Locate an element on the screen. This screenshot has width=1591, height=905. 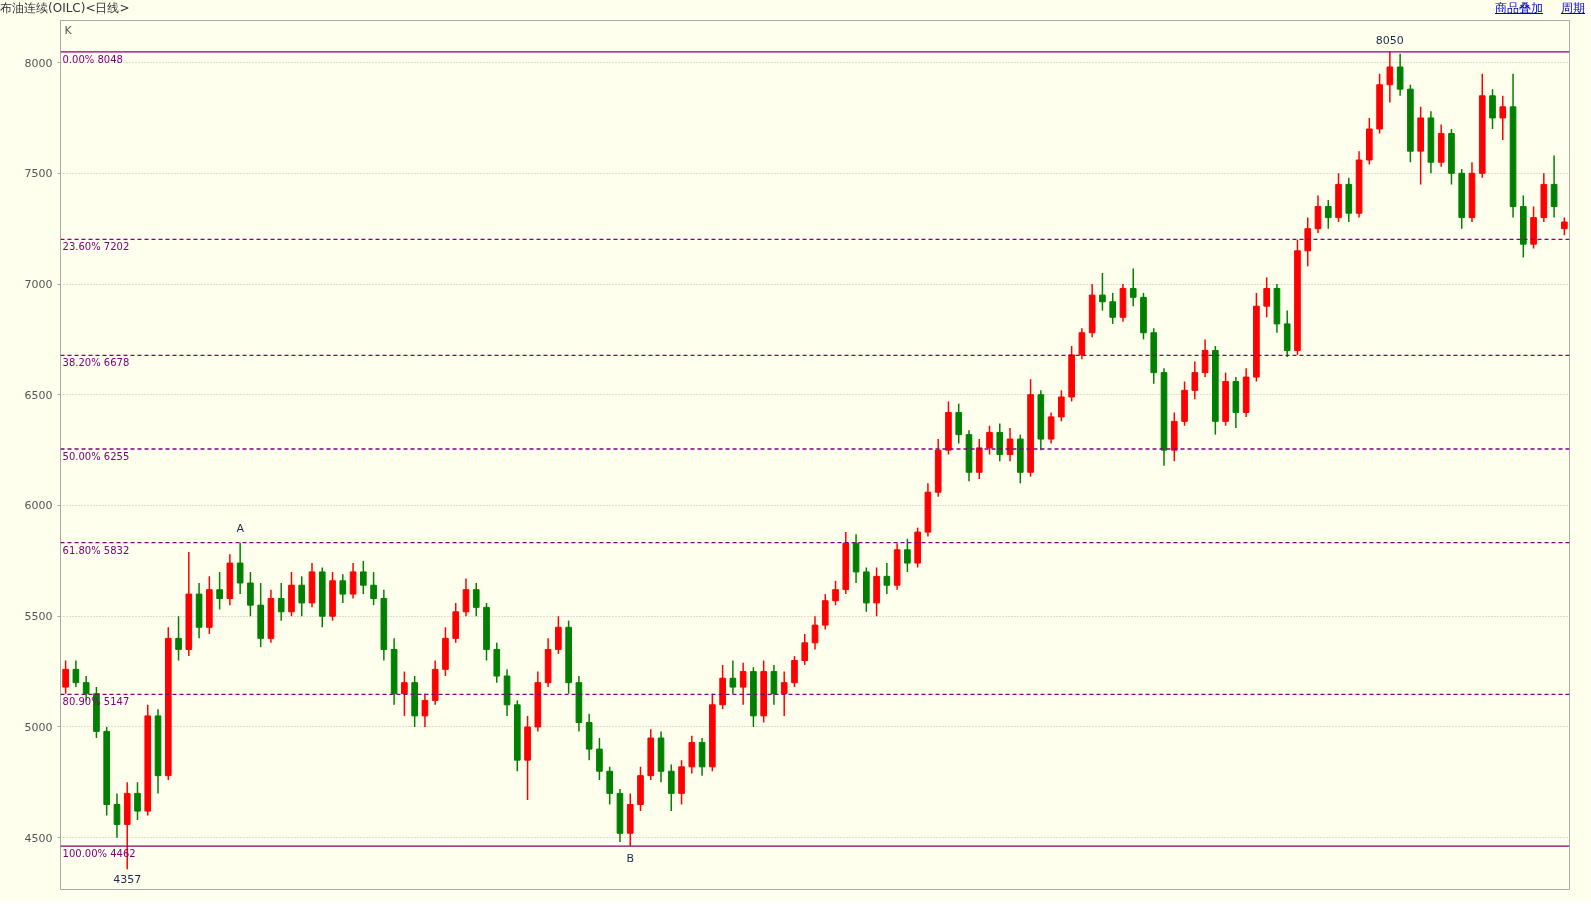
ref-line-label: 23.60% 7202 is located at coordinates (96, 247).